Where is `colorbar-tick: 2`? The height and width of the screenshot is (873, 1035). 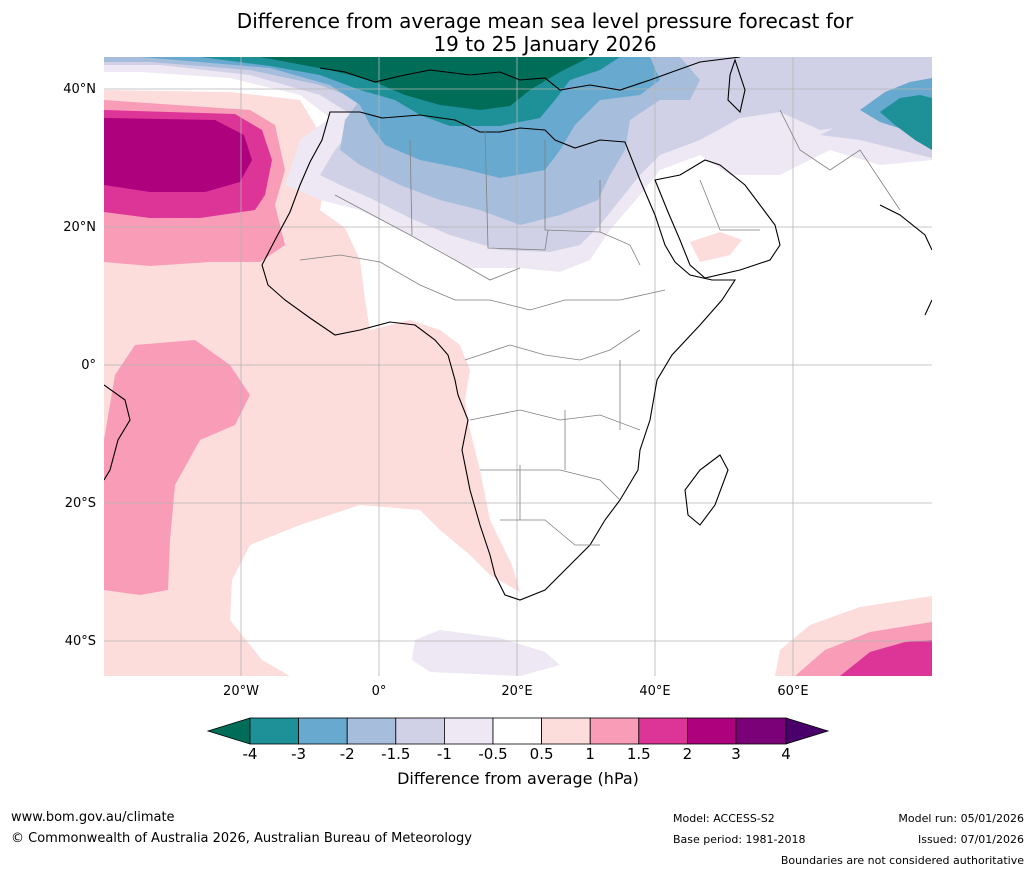 colorbar-tick: 2 is located at coordinates (687, 754).